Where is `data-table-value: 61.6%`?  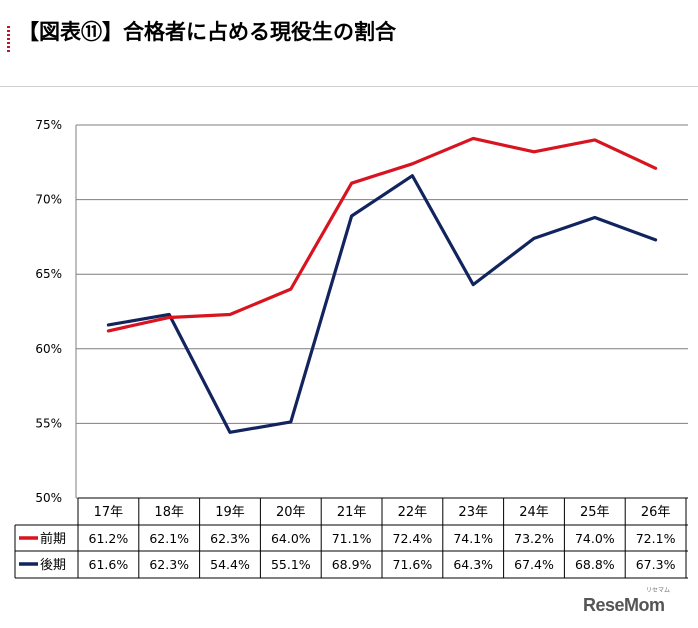 data-table-value: 61.6% is located at coordinates (109, 564).